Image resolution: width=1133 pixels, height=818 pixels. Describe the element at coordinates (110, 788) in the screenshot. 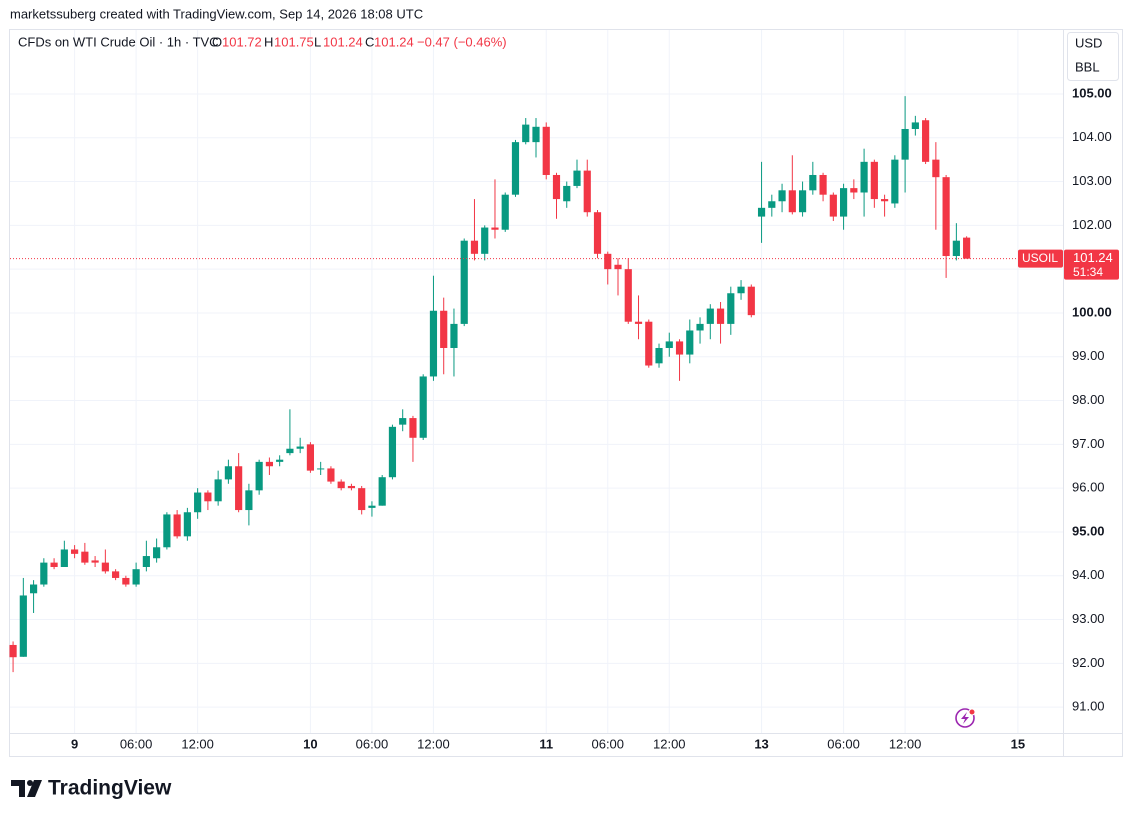

I see `logo: TradingView` at that location.